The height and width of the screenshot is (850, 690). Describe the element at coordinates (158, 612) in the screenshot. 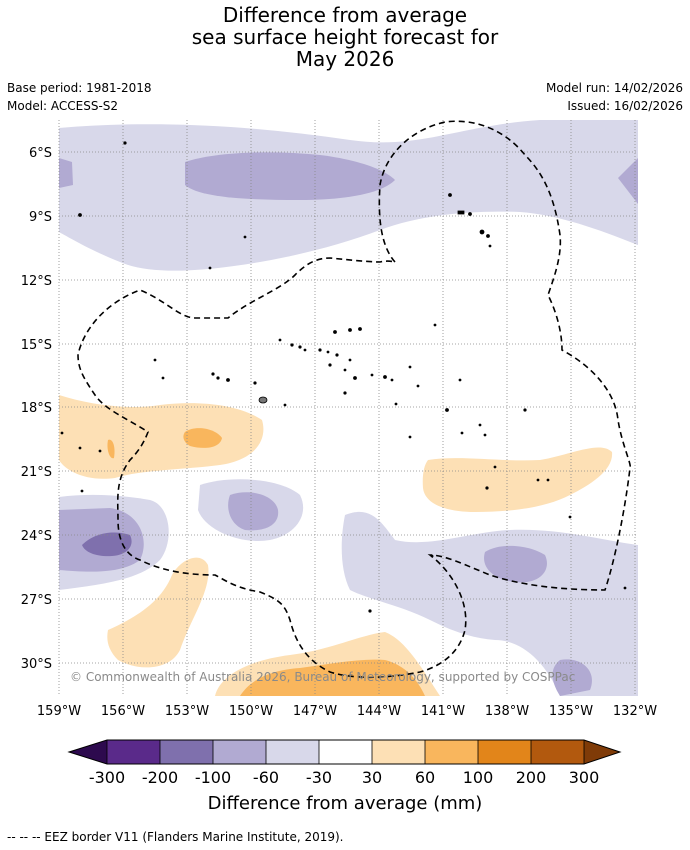

I see `anomaly-positive-south` at that location.